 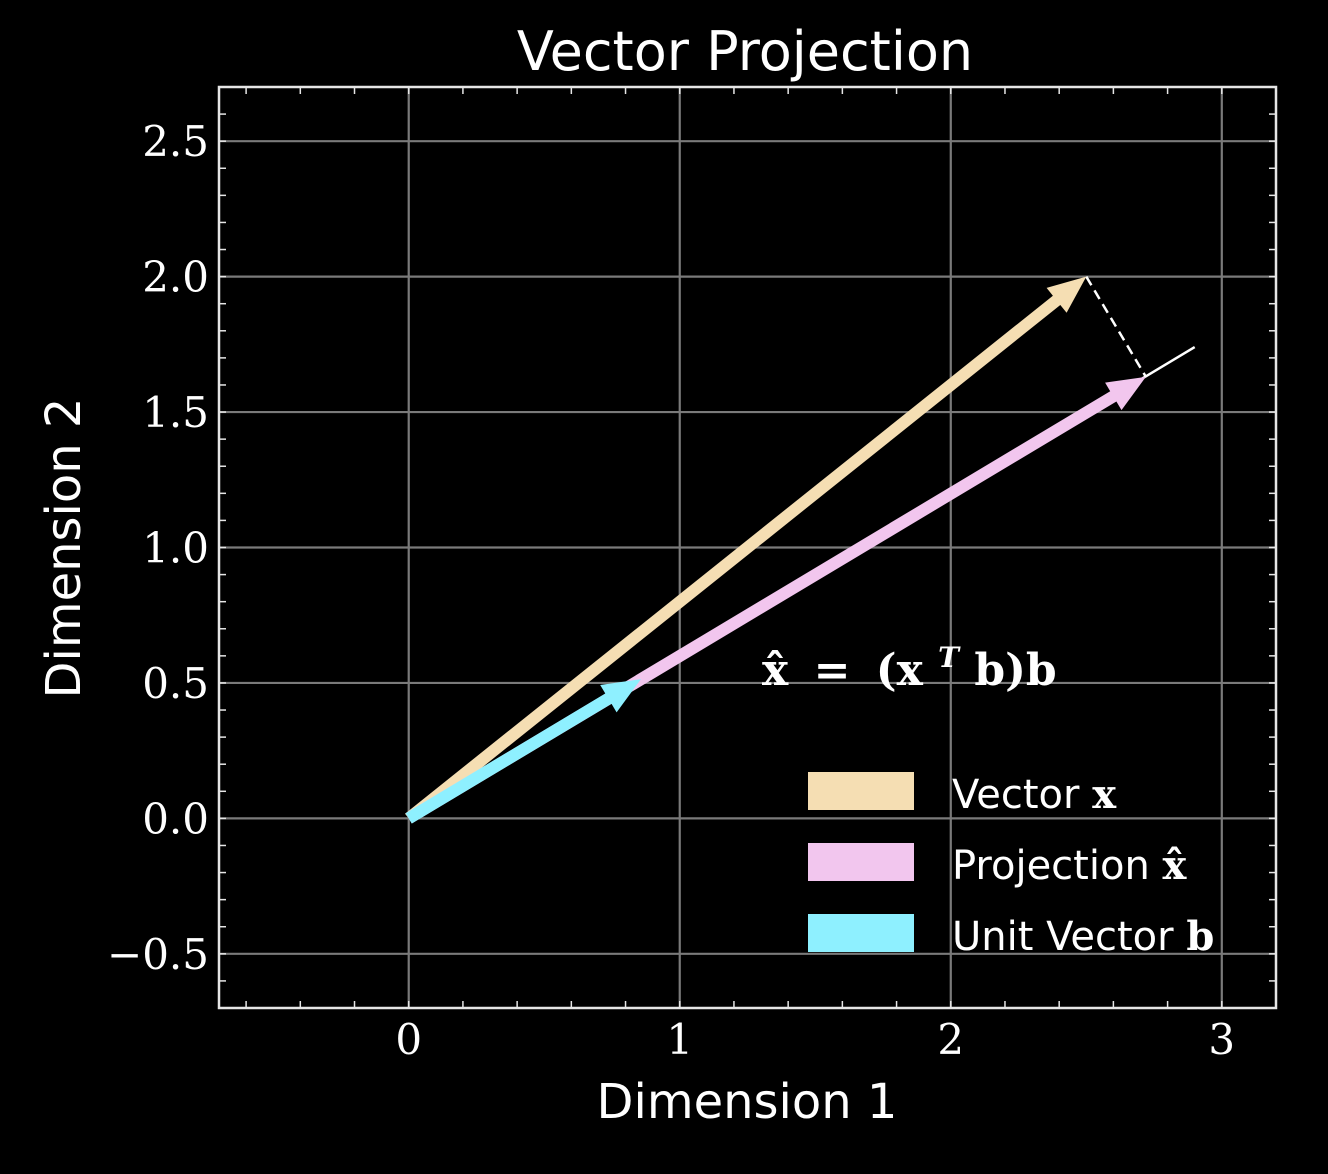 I want to click on x-tick-labels: 0 1 2 3, so click(x=815, y=1039).